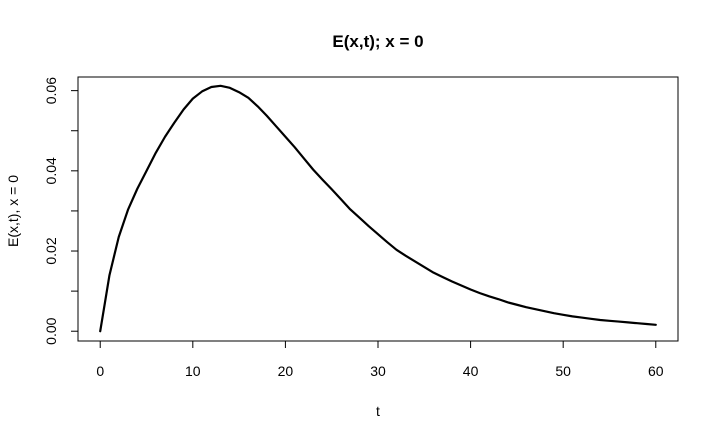  What do you see at coordinates (380, 359) in the screenshot?
I see `x-axis: 0 10 20 30 40 50 60` at bounding box center [380, 359].